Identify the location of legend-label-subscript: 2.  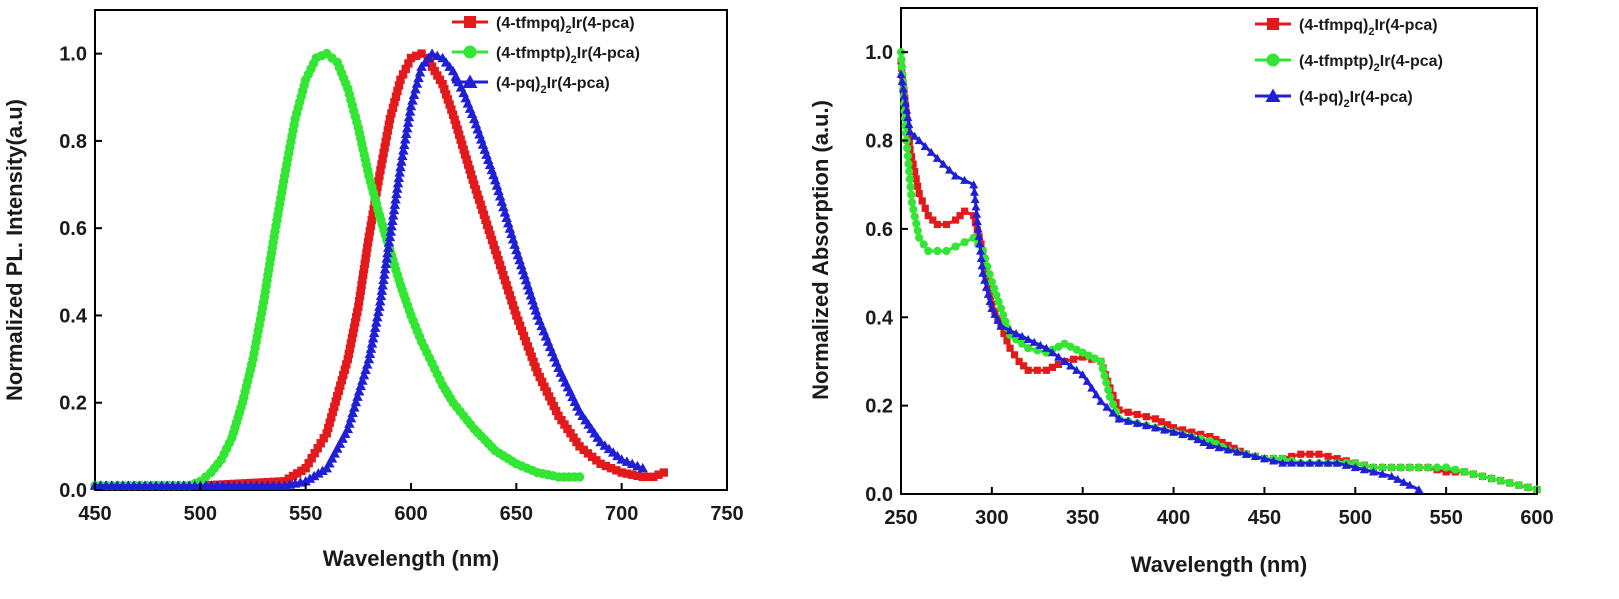
(1377, 68).